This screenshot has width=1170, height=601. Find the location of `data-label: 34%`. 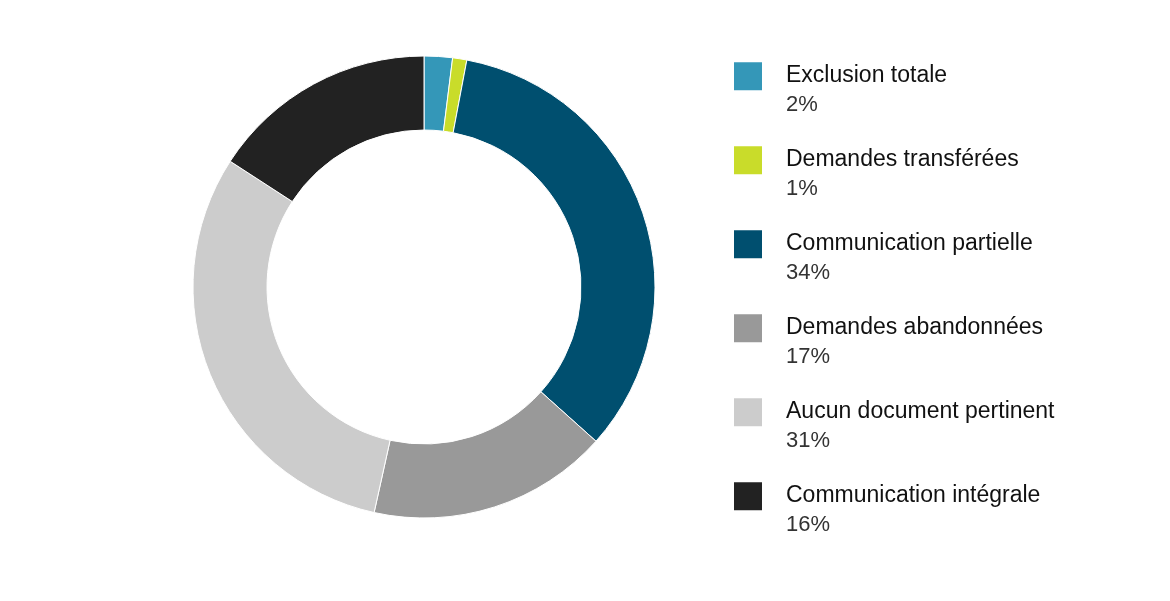

data-label: 34% is located at coordinates (808, 271).